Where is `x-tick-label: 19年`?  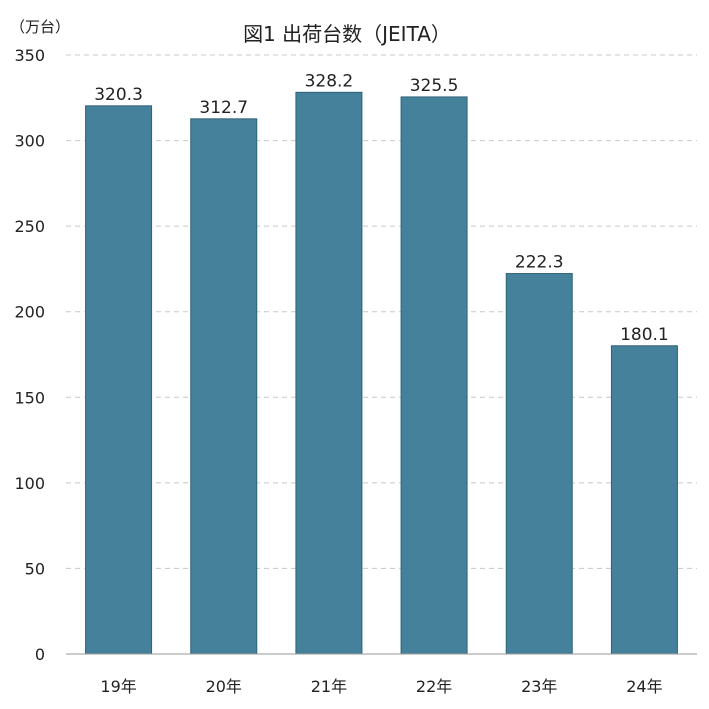 x-tick-label: 19年 is located at coordinates (118, 686).